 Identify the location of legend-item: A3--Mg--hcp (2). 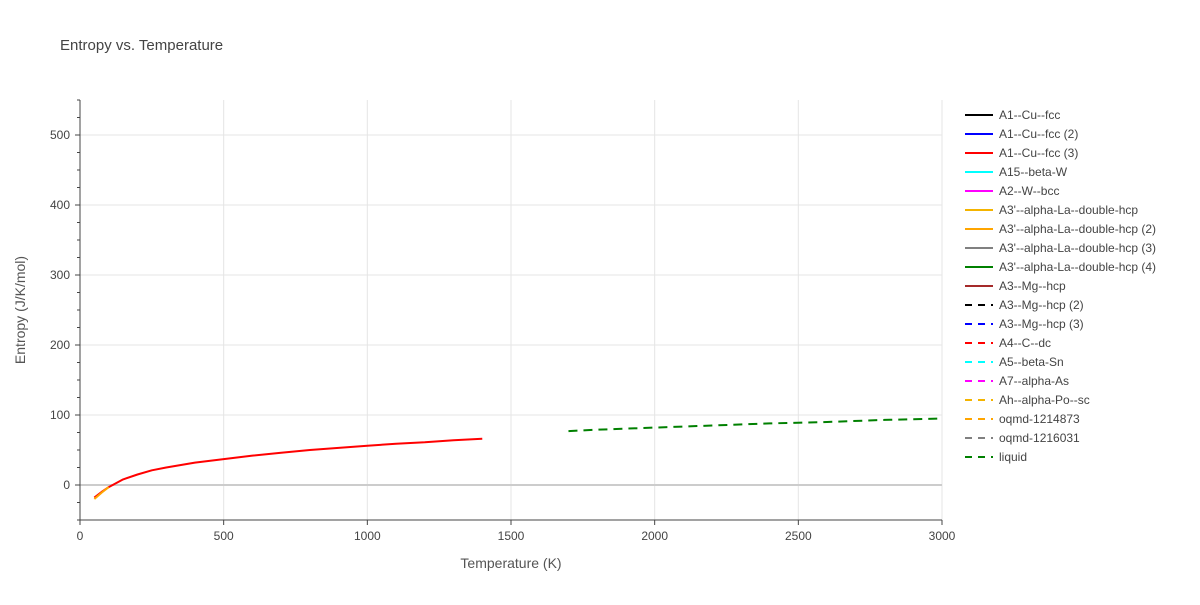
(1024, 305).